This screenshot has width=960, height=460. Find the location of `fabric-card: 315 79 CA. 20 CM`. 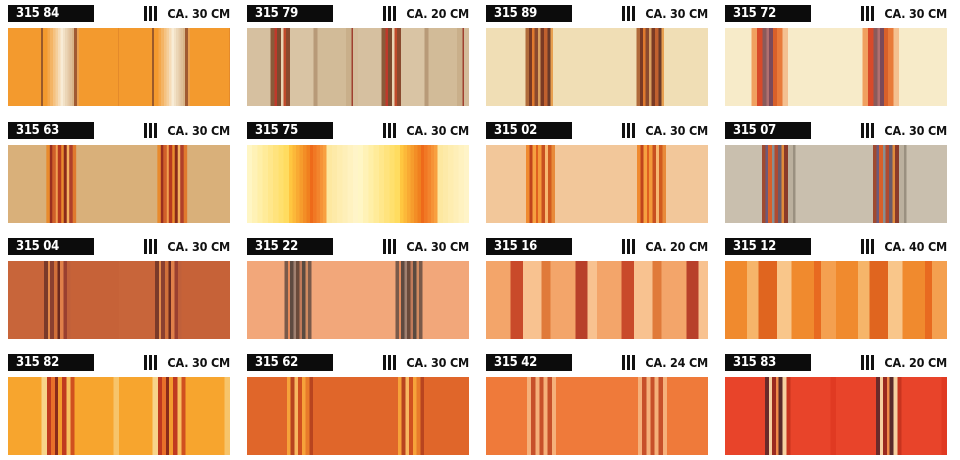

fabric-card: 315 79 CA. 20 CM is located at coordinates (358, 54).